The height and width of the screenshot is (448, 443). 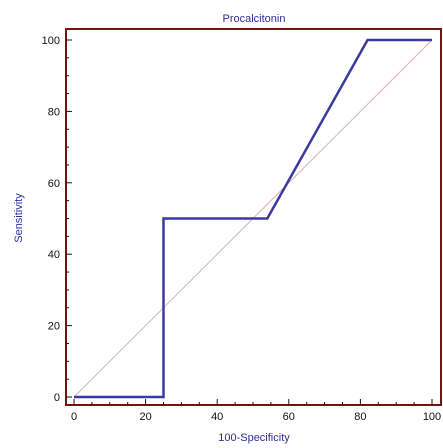 What do you see at coordinates (57, 398) in the screenshot?
I see `y-tick-label-0: 0` at bounding box center [57, 398].